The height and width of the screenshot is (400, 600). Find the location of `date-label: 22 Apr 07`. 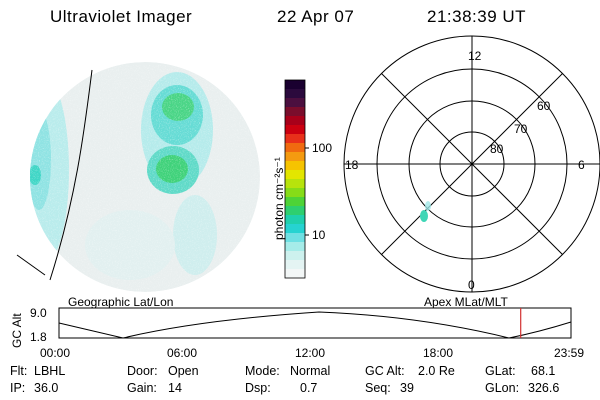

date-label: 22 Apr 07 is located at coordinates (316, 16).